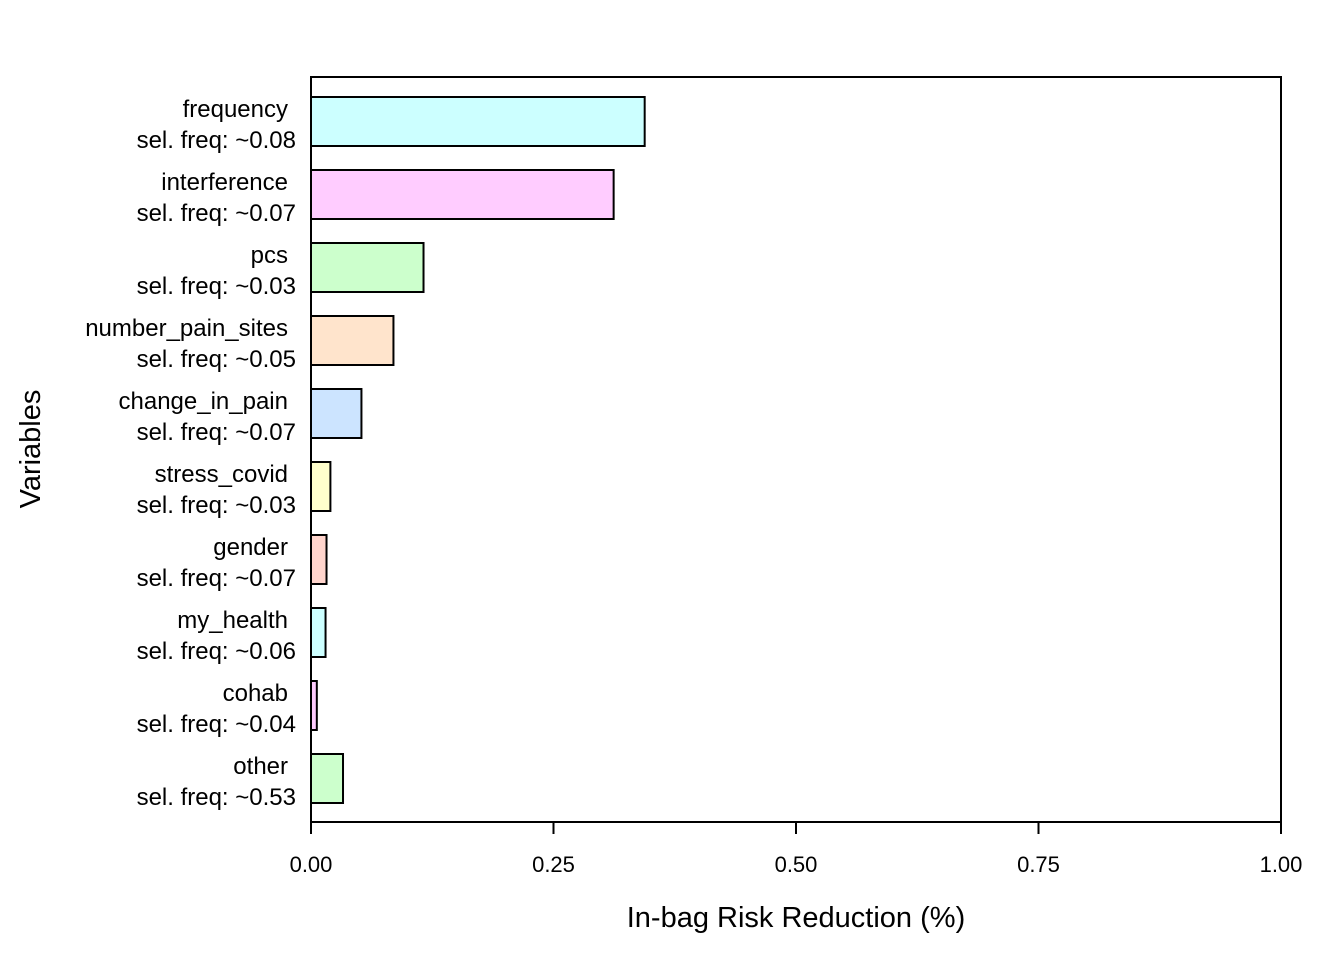  What do you see at coordinates (216, 140) in the screenshot?
I see `sel-freq-label: sel. freq: ~0.08` at bounding box center [216, 140].